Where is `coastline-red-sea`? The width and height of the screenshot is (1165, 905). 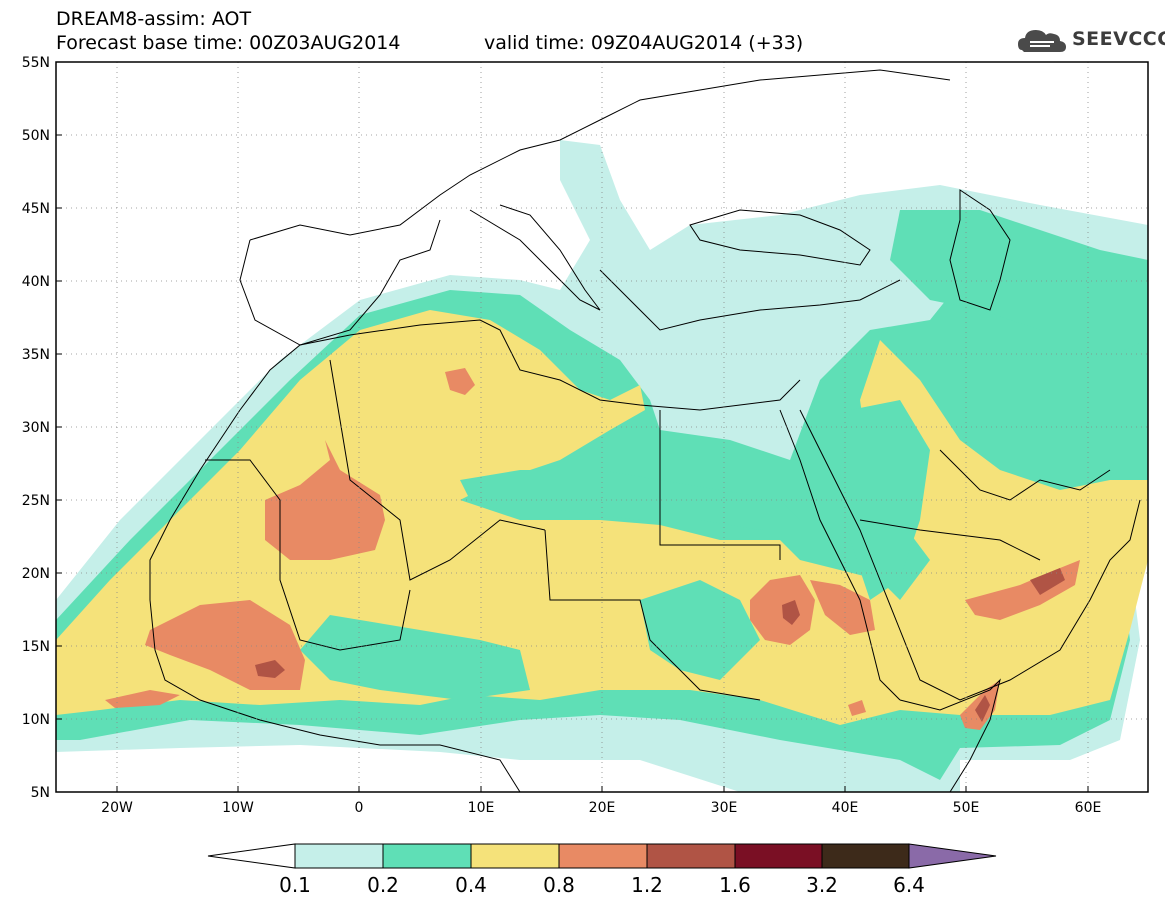 coastline-red-sea is located at coordinates (840, 555).